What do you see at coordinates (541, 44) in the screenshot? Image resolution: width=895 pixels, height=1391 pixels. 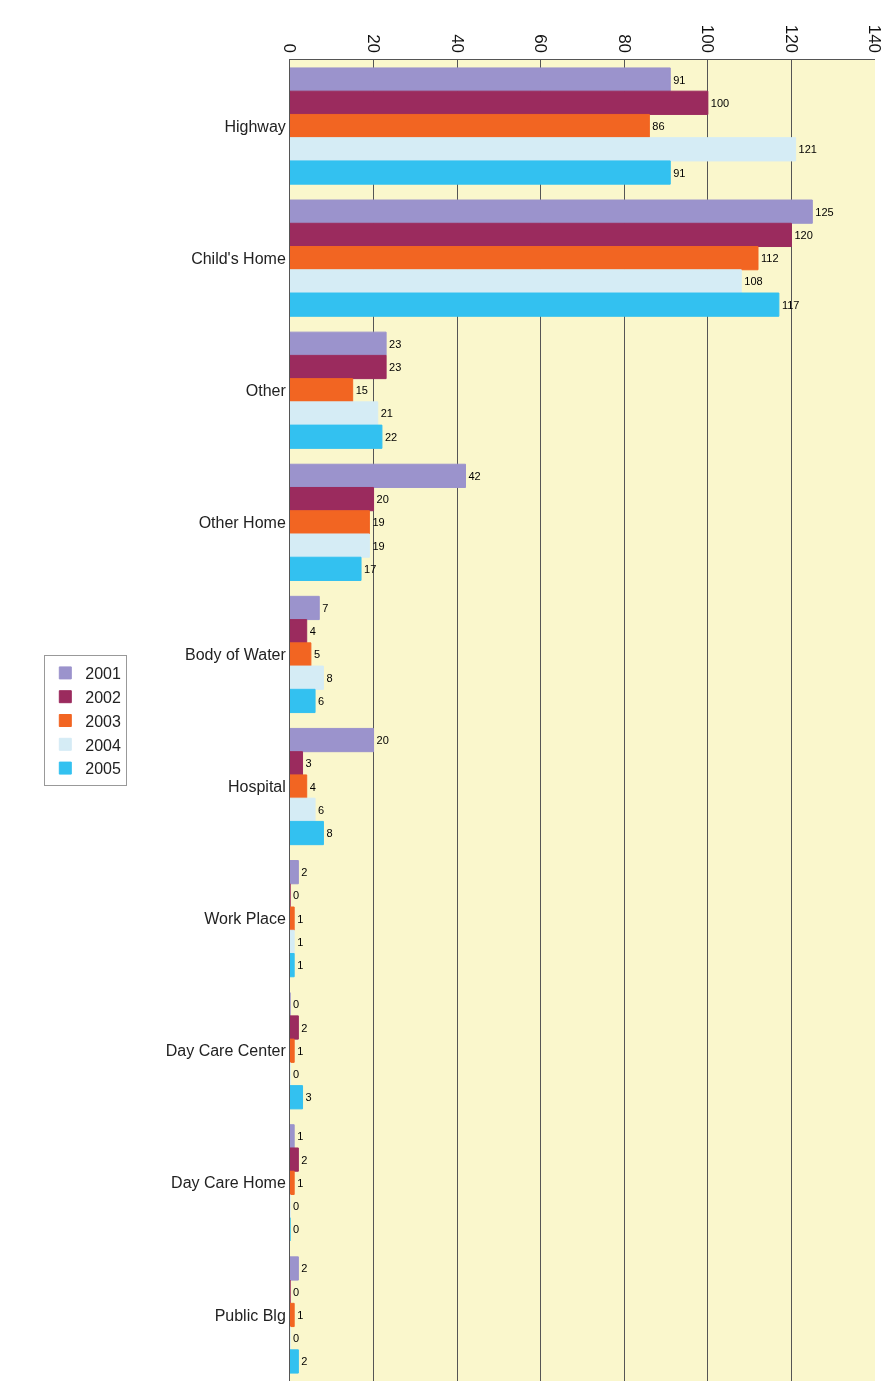 I see `x-tick-label: 60` at bounding box center [541, 44].